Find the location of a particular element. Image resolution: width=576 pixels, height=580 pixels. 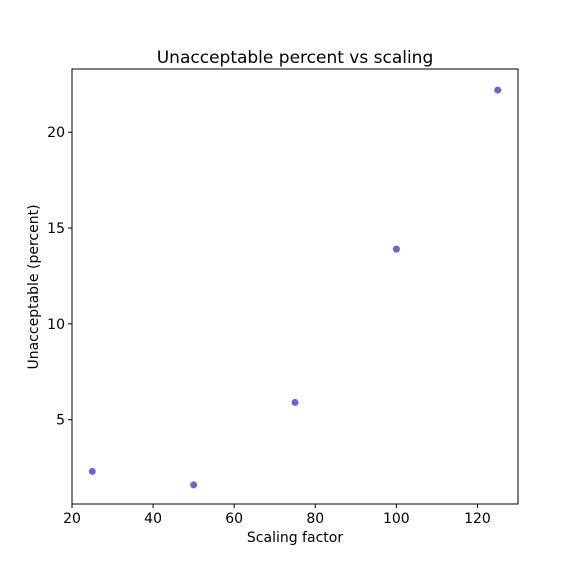

y-tick-label: 20 is located at coordinates (56, 133).